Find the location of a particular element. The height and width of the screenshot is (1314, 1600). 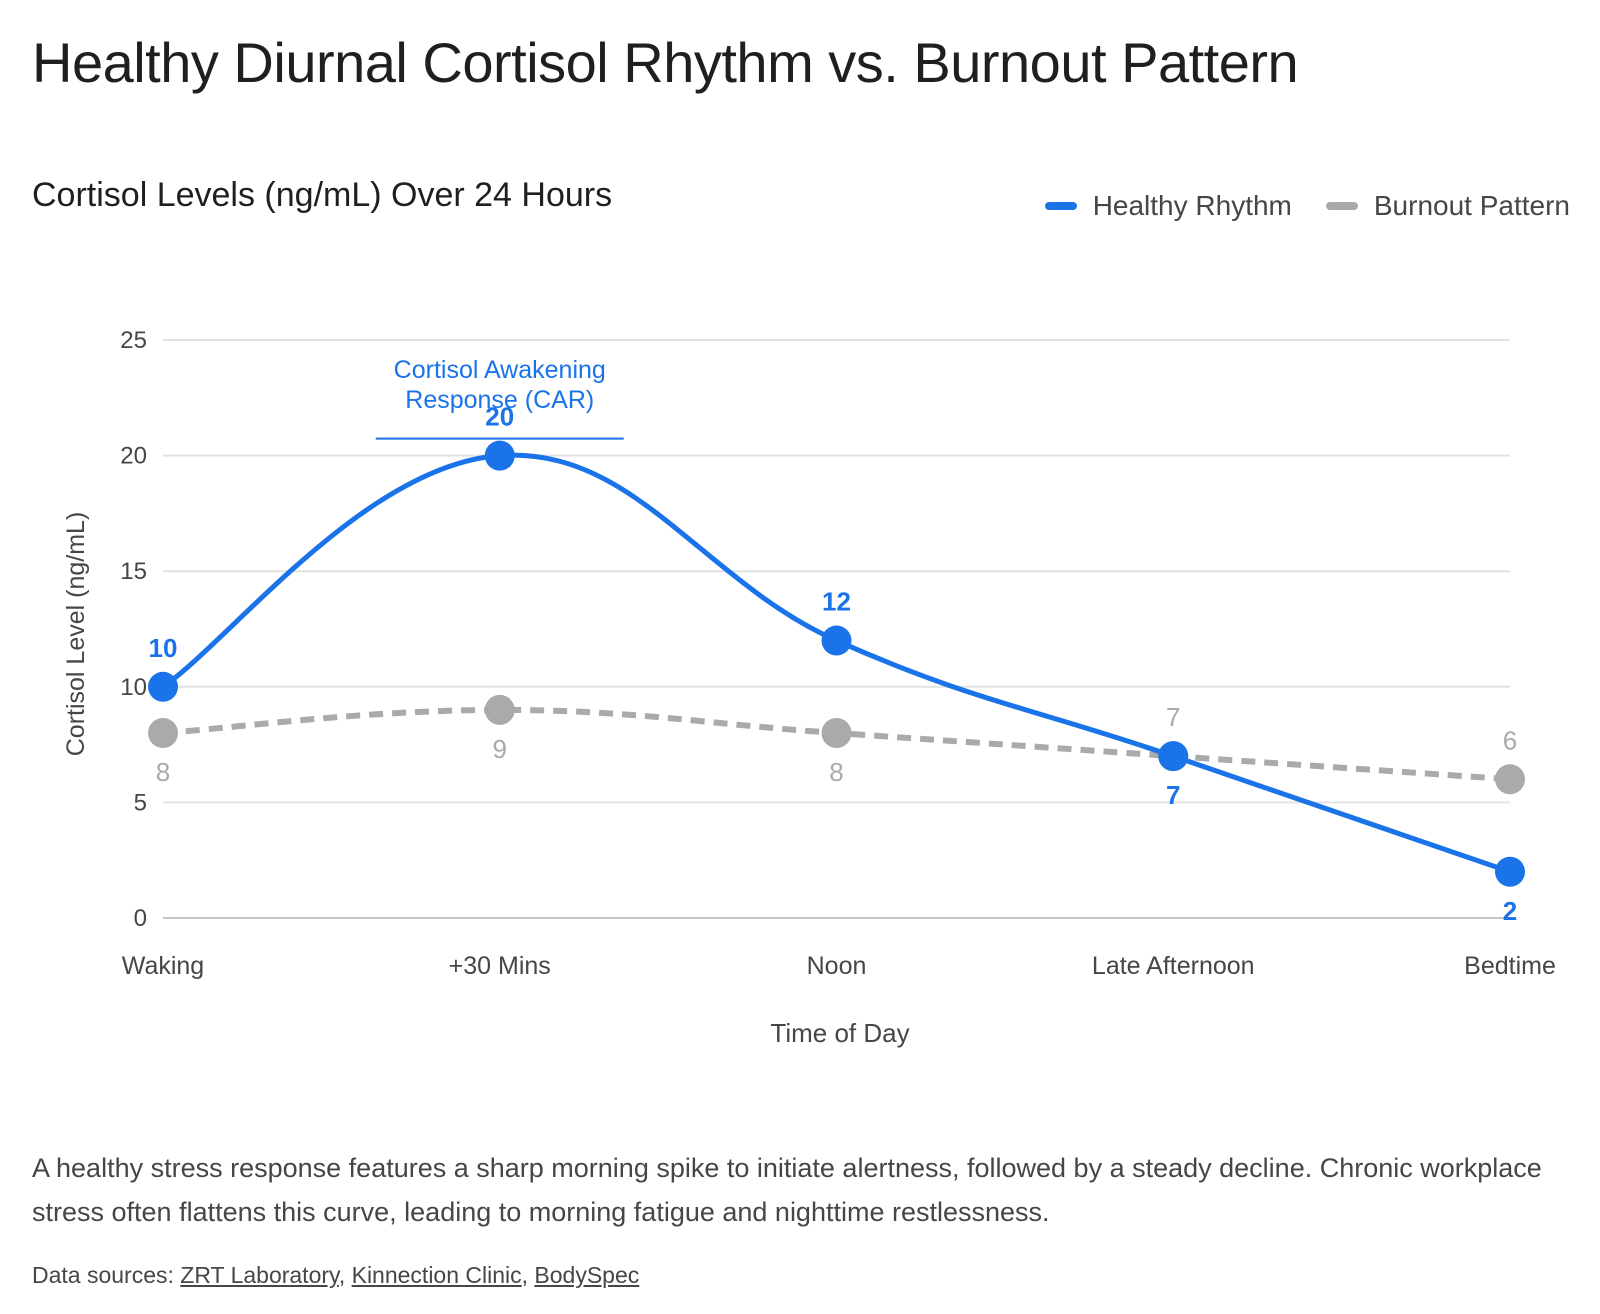

y-tick-label: 10 is located at coordinates (133, 687).